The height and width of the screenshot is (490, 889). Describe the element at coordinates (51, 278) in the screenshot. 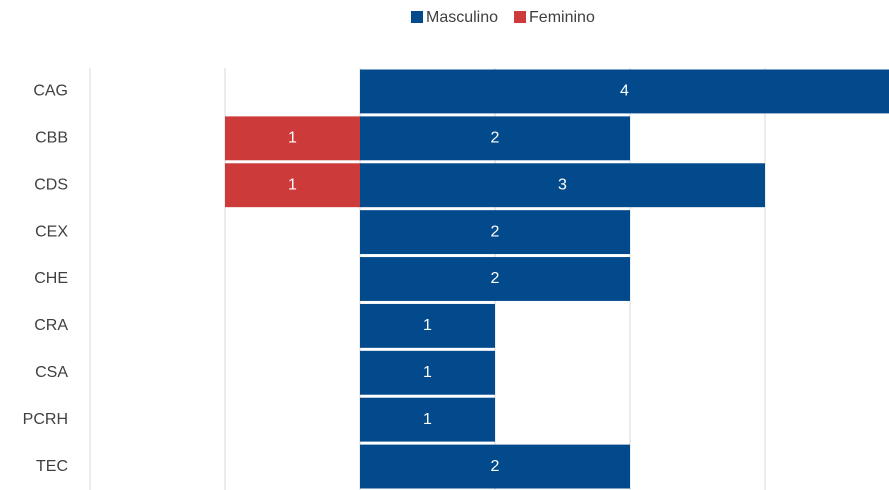

I see `y-tick-label: CHE` at that location.